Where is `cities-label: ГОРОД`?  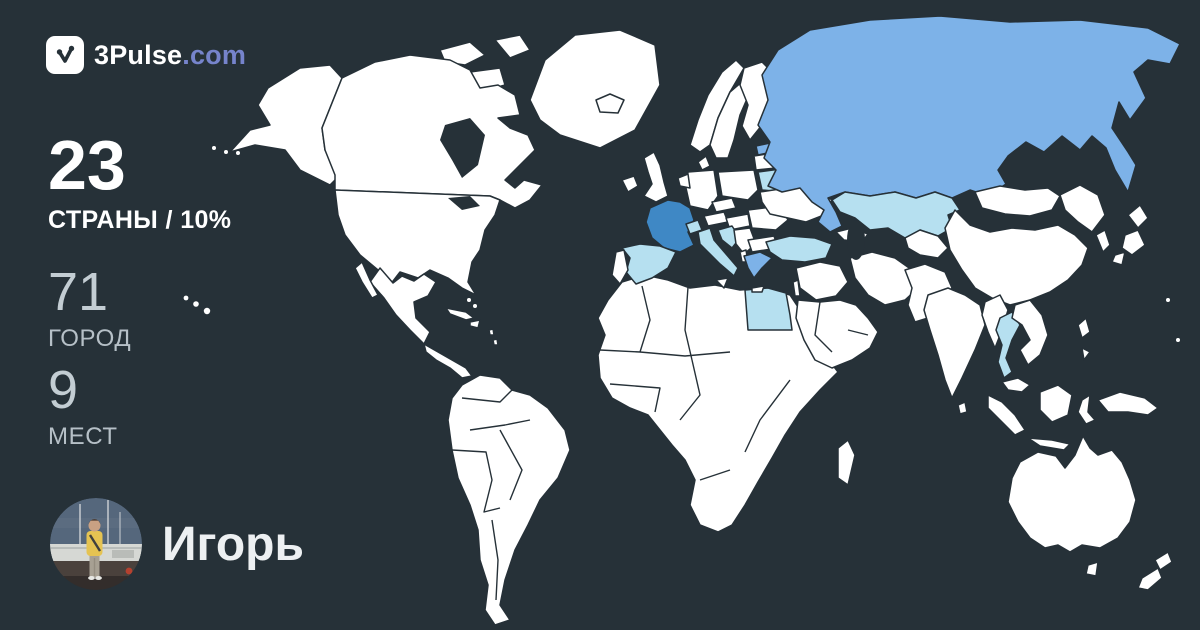 cities-label: ГОРОД is located at coordinates (90, 338).